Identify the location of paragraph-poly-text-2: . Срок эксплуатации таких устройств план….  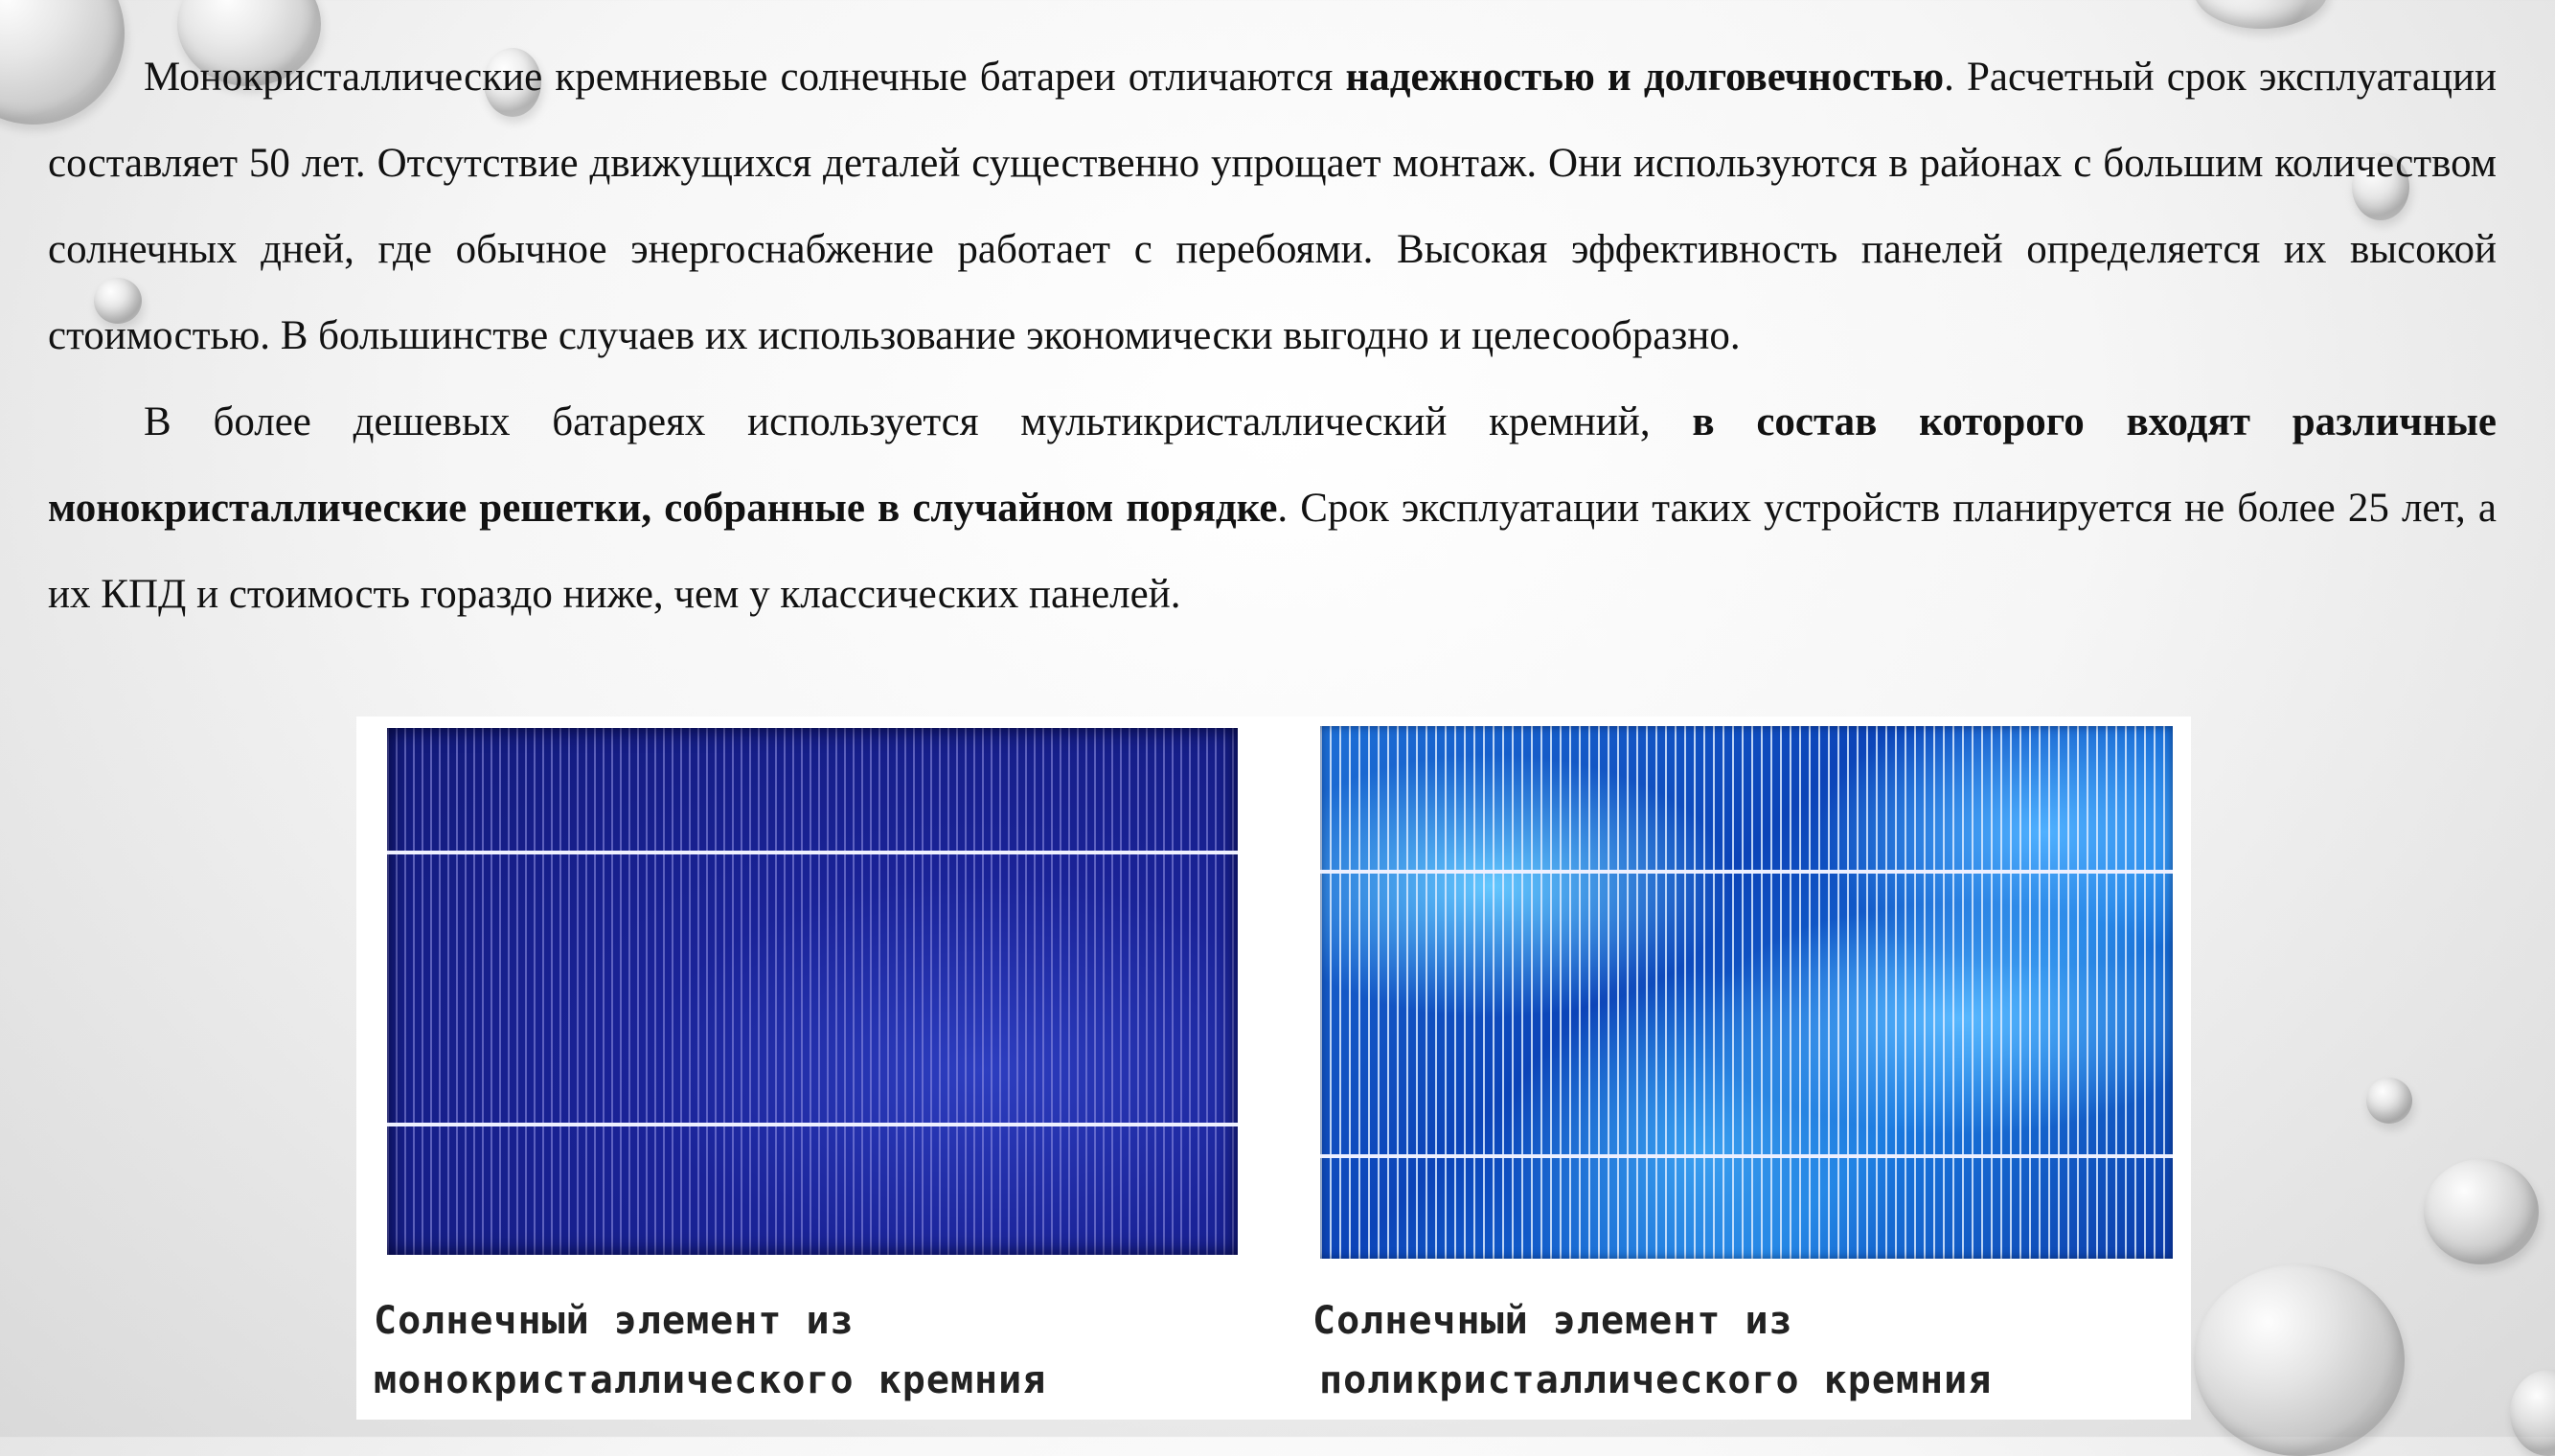
(1272, 551).